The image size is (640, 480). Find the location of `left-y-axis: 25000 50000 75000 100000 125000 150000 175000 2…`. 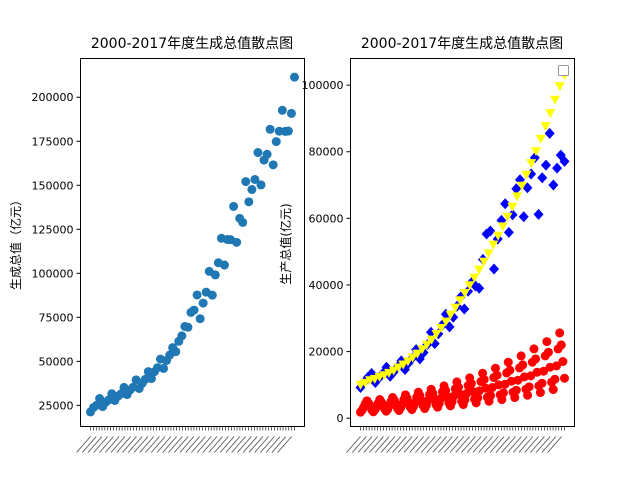

left-y-axis: 25000 50000 75000 100000 125000 150000 175000 2… is located at coordinates (56, 251).